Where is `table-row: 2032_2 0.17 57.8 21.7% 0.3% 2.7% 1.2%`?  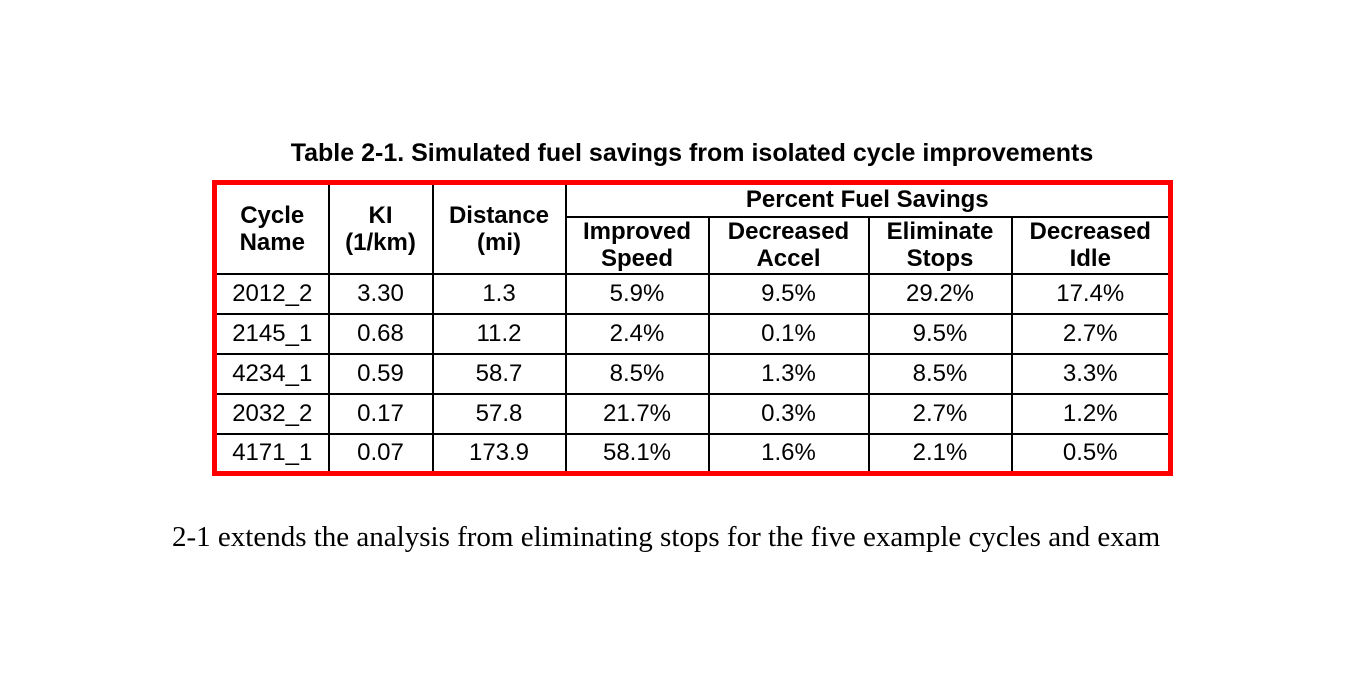
table-row: 2032_2 0.17 57.8 21.7% 0.3% 2.7% 1.2% is located at coordinates (692, 413).